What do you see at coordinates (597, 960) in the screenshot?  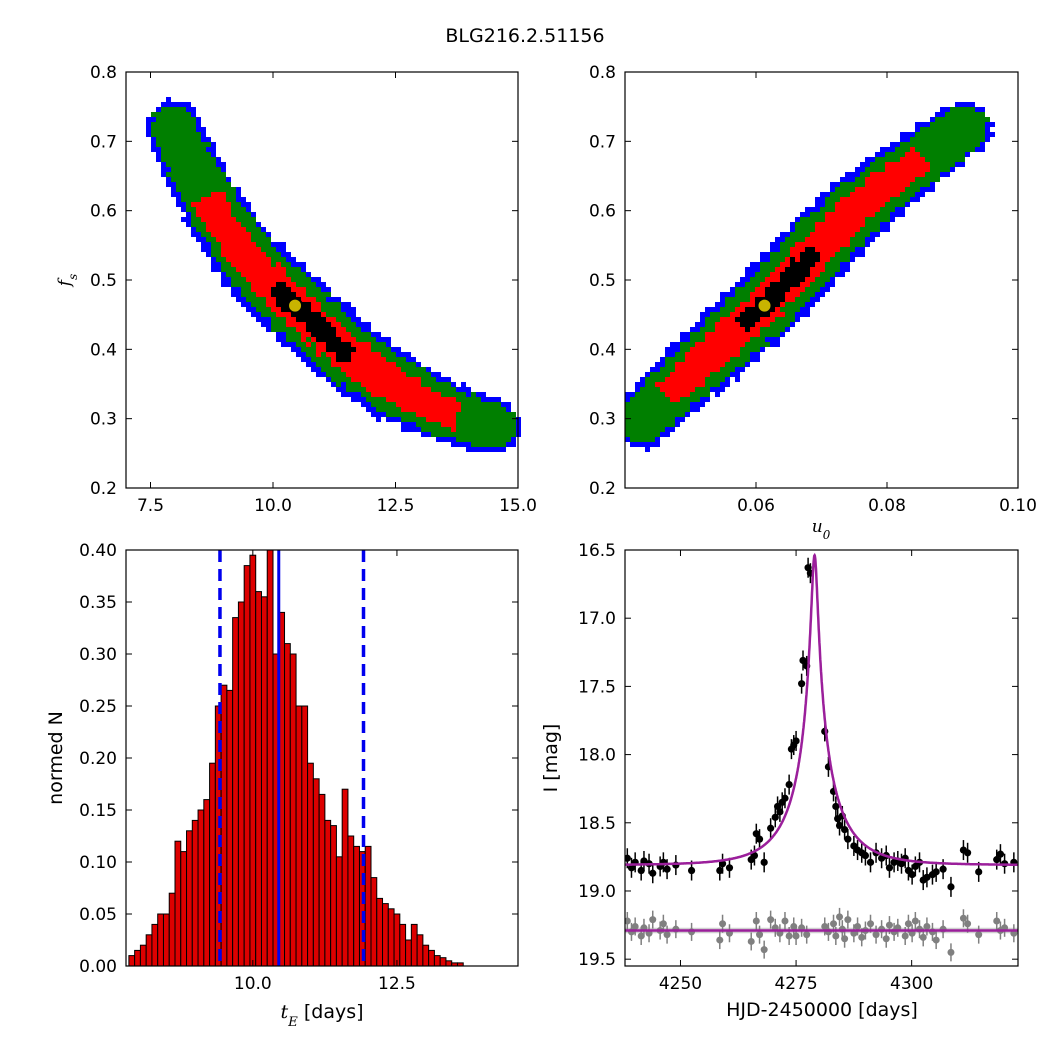 I see `br-ytick-label: 19.5` at bounding box center [597, 960].